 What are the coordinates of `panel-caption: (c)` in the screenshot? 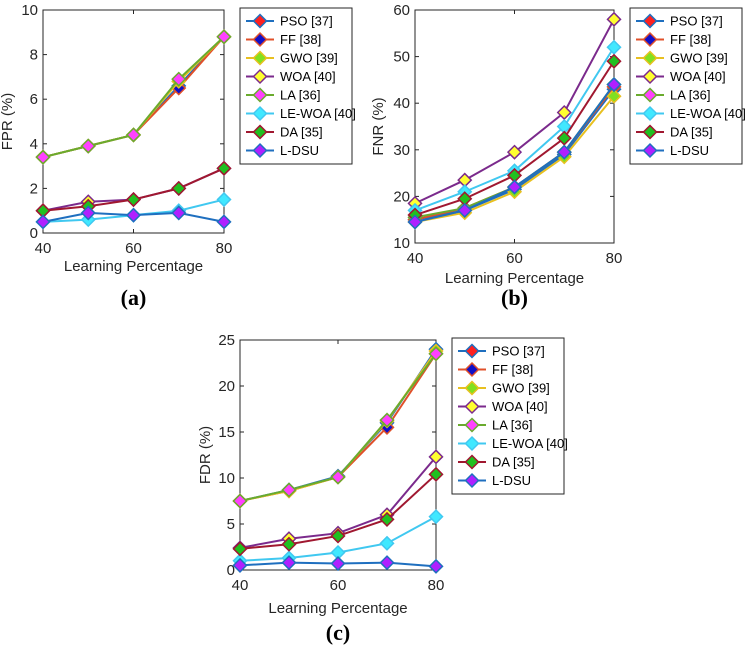 It's located at (338, 632).